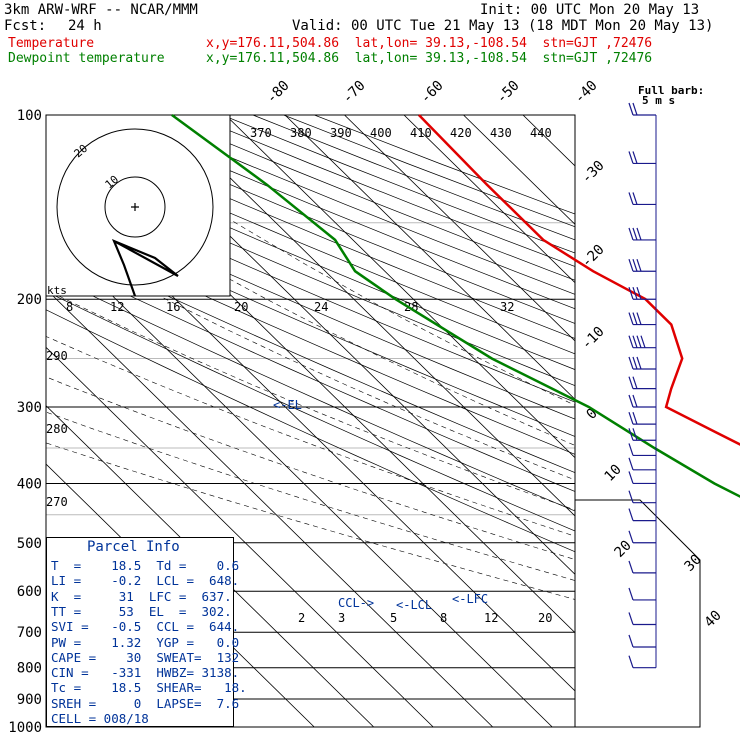 This screenshot has height=740, width=740. Describe the element at coordinates (29, 484) in the screenshot. I see `pressure-label: 400` at that location.